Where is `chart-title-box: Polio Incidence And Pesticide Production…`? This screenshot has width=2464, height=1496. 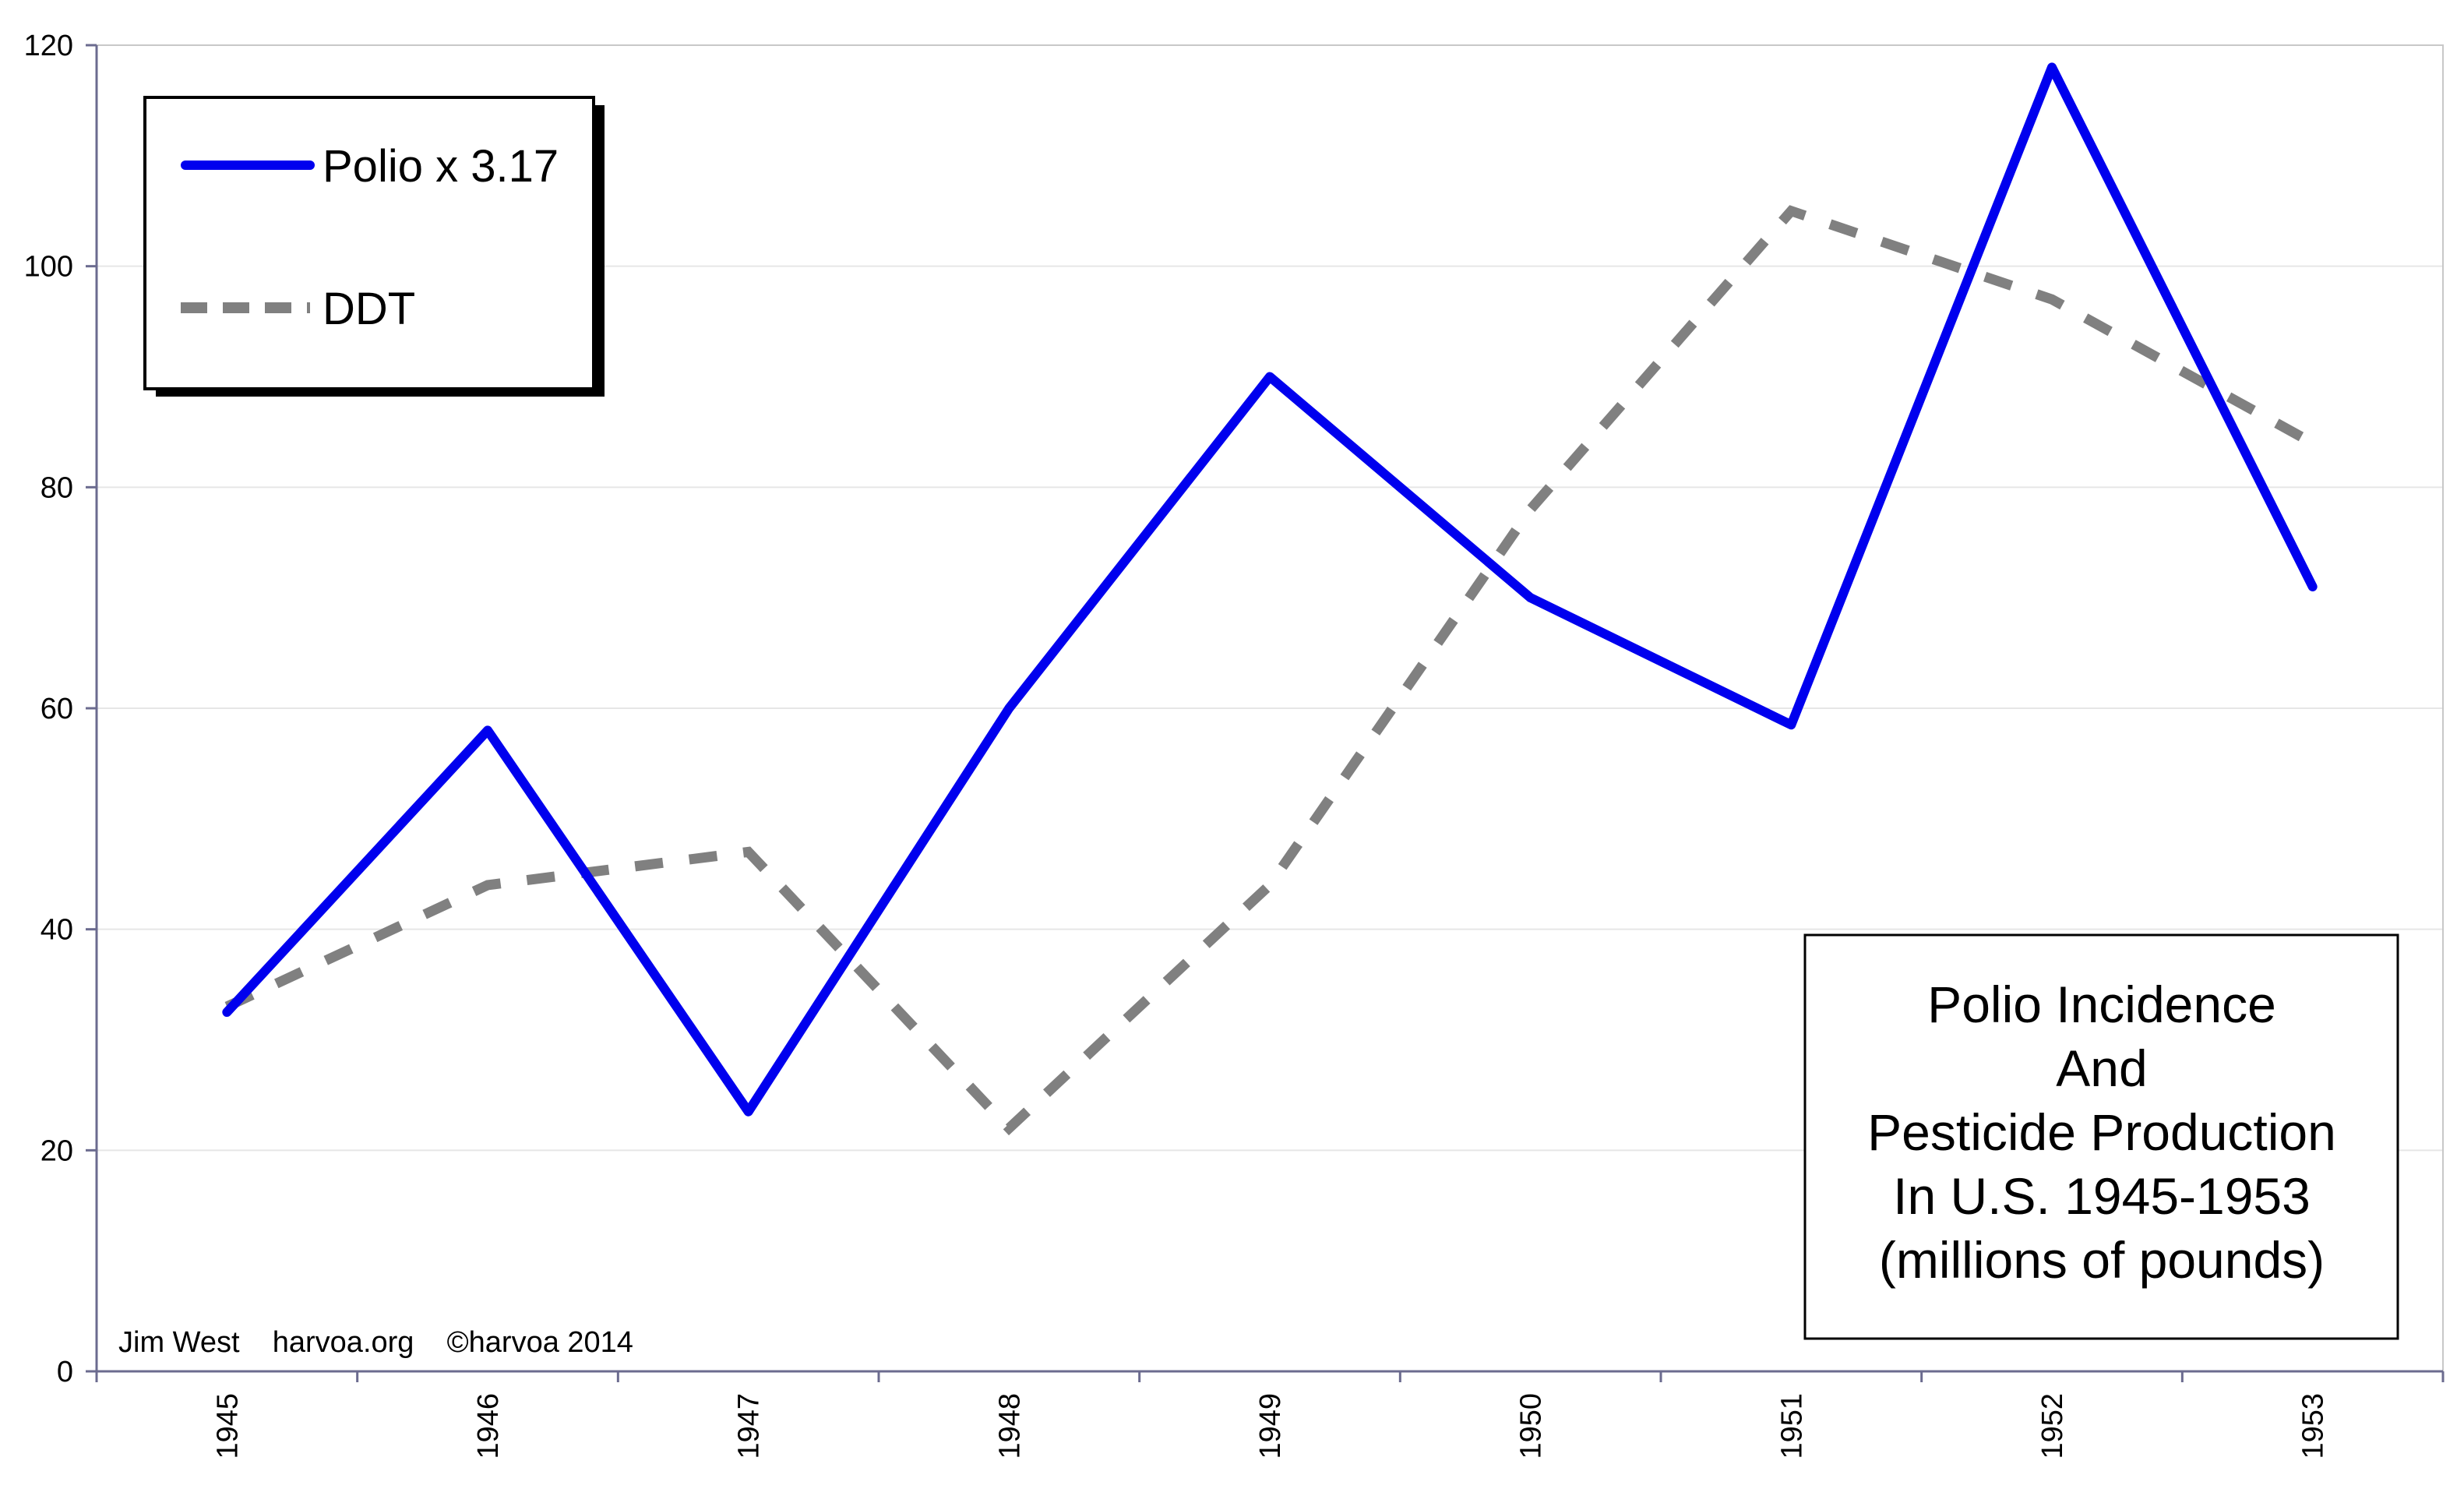
chart-title-box: Polio Incidence And Pesticide Production… is located at coordinates (2101, 1136).